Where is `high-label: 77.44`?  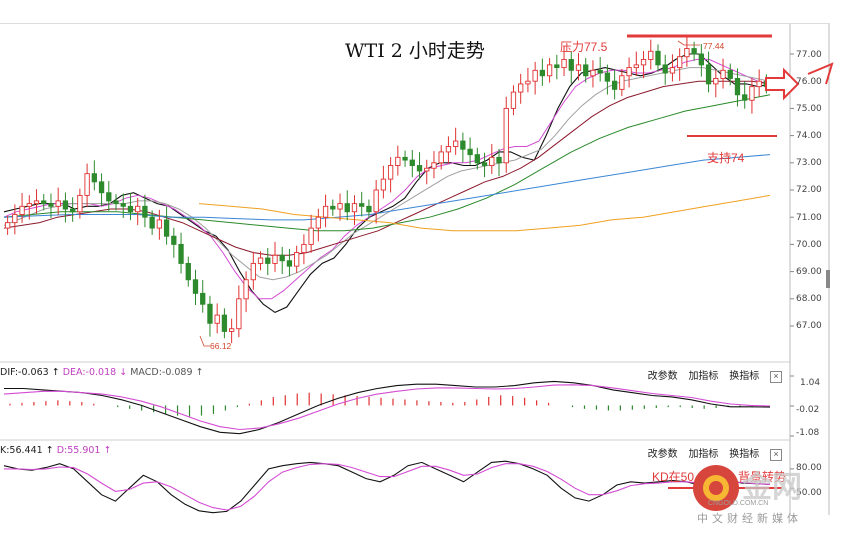 high-label: 77.44 is located at coordinates (714, 46).